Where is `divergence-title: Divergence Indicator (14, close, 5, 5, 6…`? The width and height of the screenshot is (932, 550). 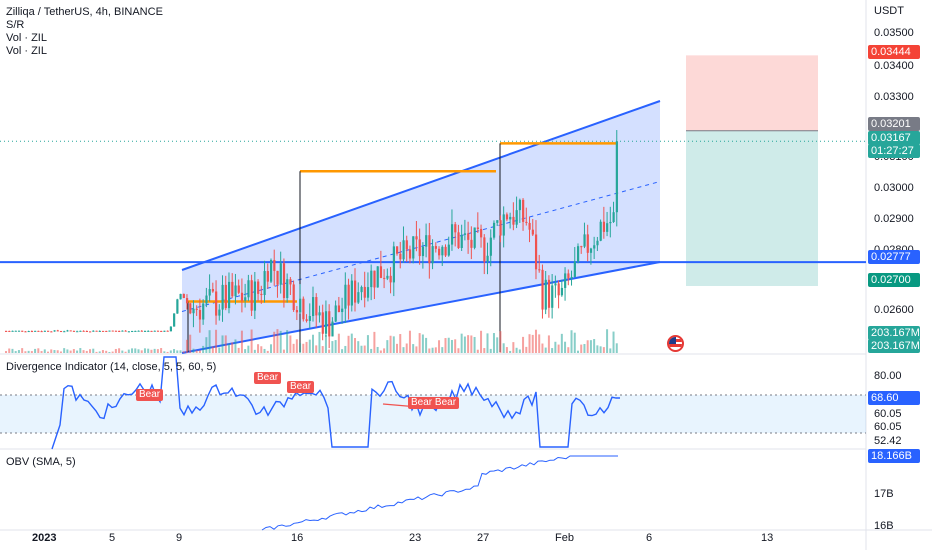
divergence-title: Divergence Indicator (14, close, 5, 5, 6… is located at coordinates (111, 367).